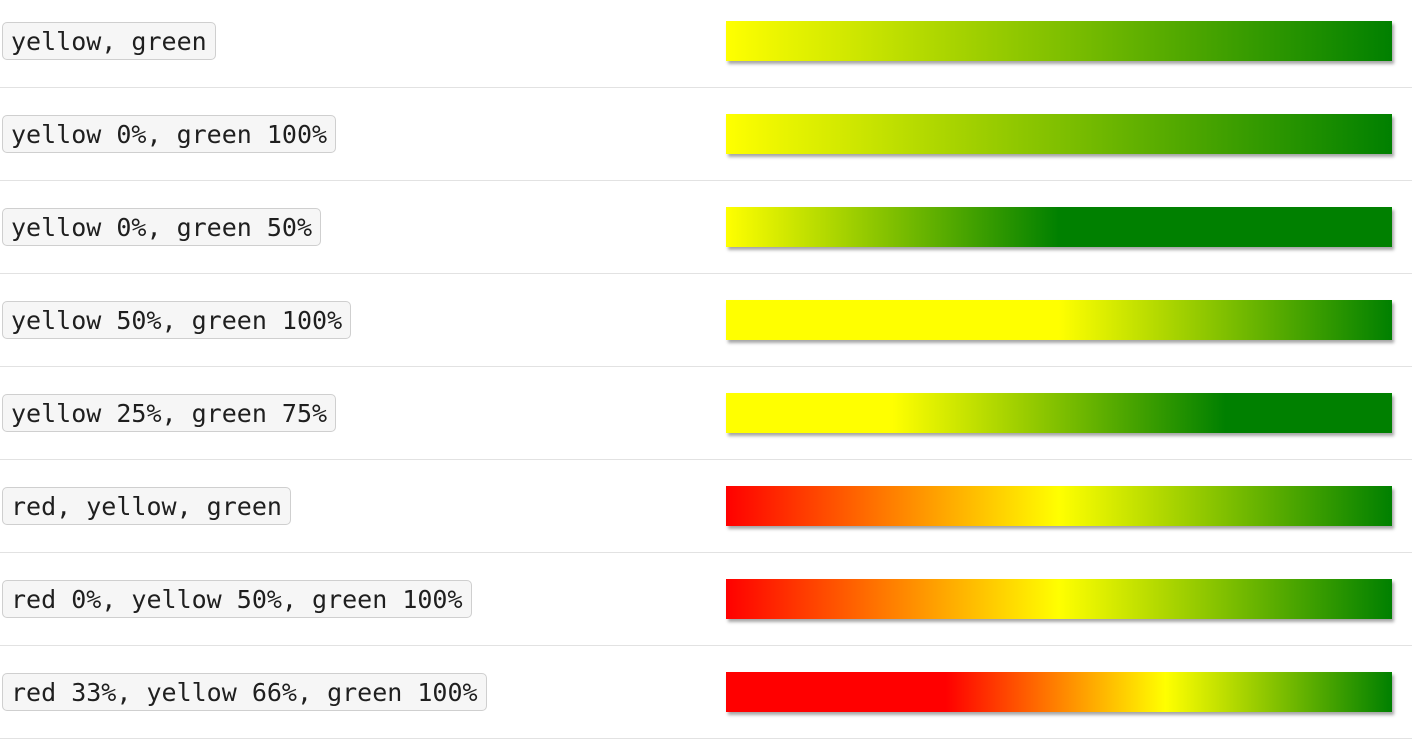 The image size is (1422, 746). I want to click on gradient-row: yellow 0%, green 100%, so click(706, 134).